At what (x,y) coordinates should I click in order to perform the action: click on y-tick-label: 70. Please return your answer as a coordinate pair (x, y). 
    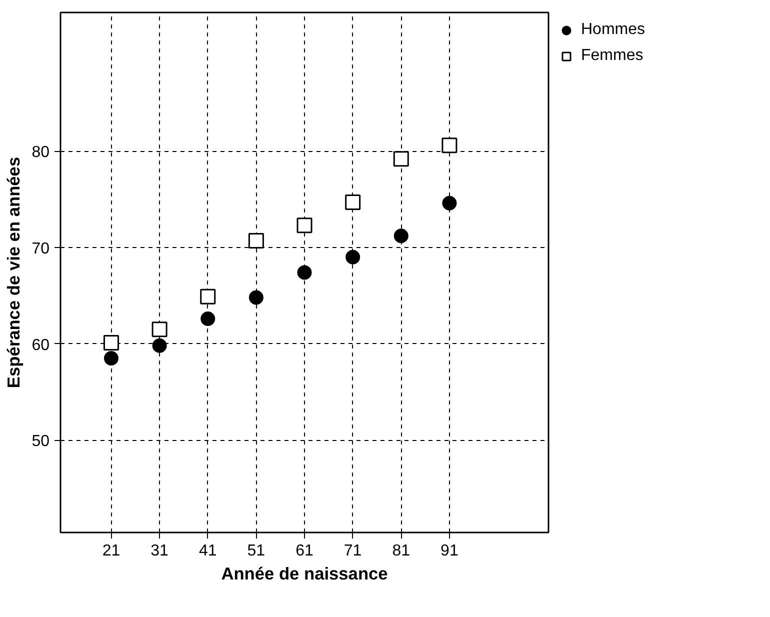
    Looking at the image, I should click on (41, 249).